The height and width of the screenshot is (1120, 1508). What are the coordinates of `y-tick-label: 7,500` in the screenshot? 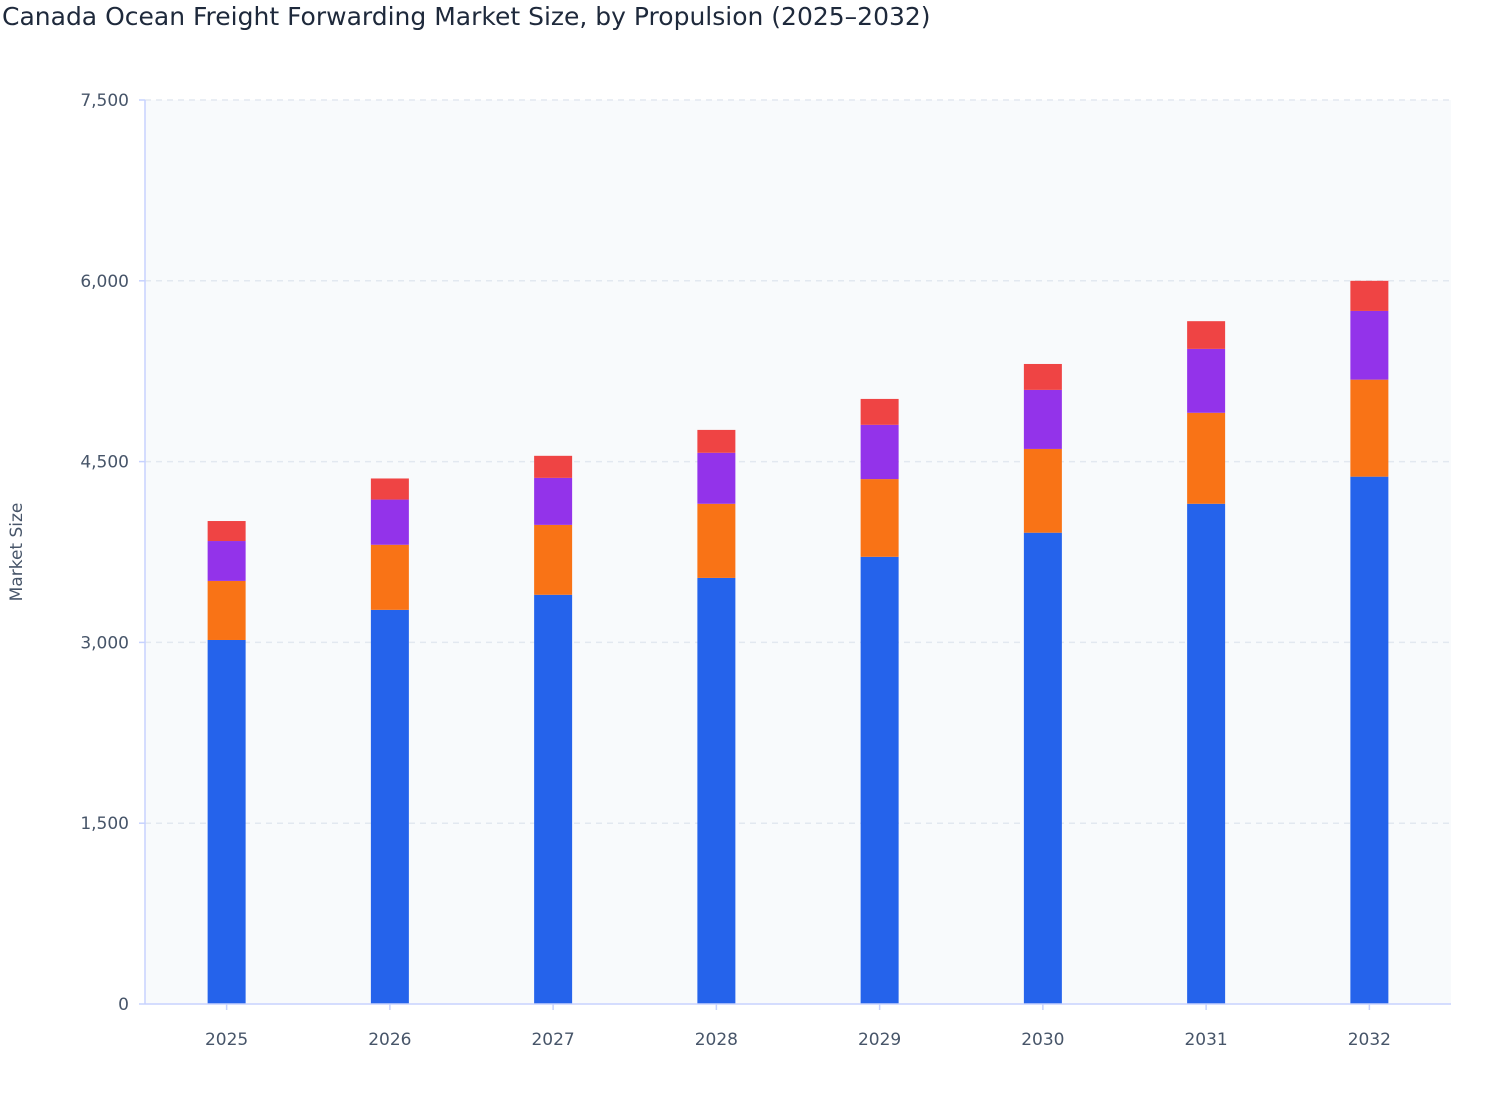 It's located at (104, 101).